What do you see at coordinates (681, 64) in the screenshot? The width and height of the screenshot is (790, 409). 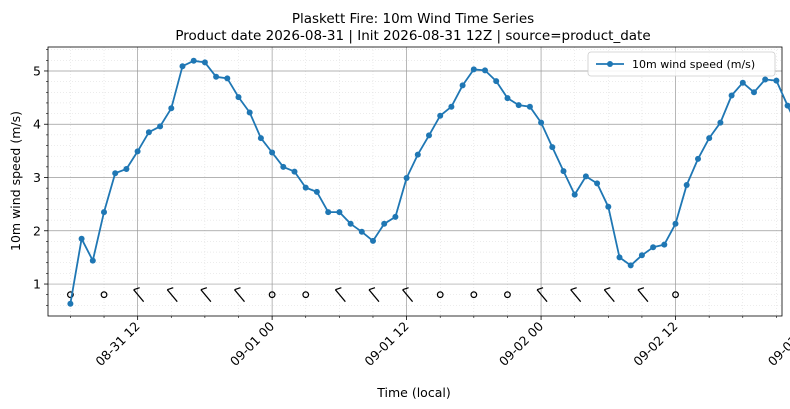 I see `legend: 10m wind speed (m/s)` at bounding box center [681, 64].